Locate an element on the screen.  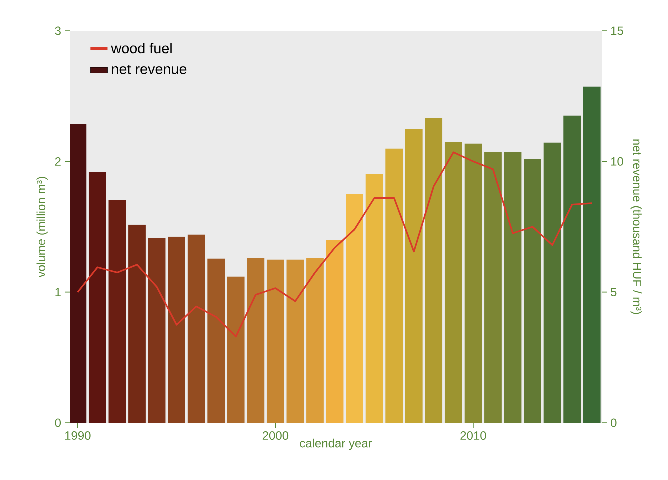
x-axis-title: calendar year is located at coordinates (336, 444).